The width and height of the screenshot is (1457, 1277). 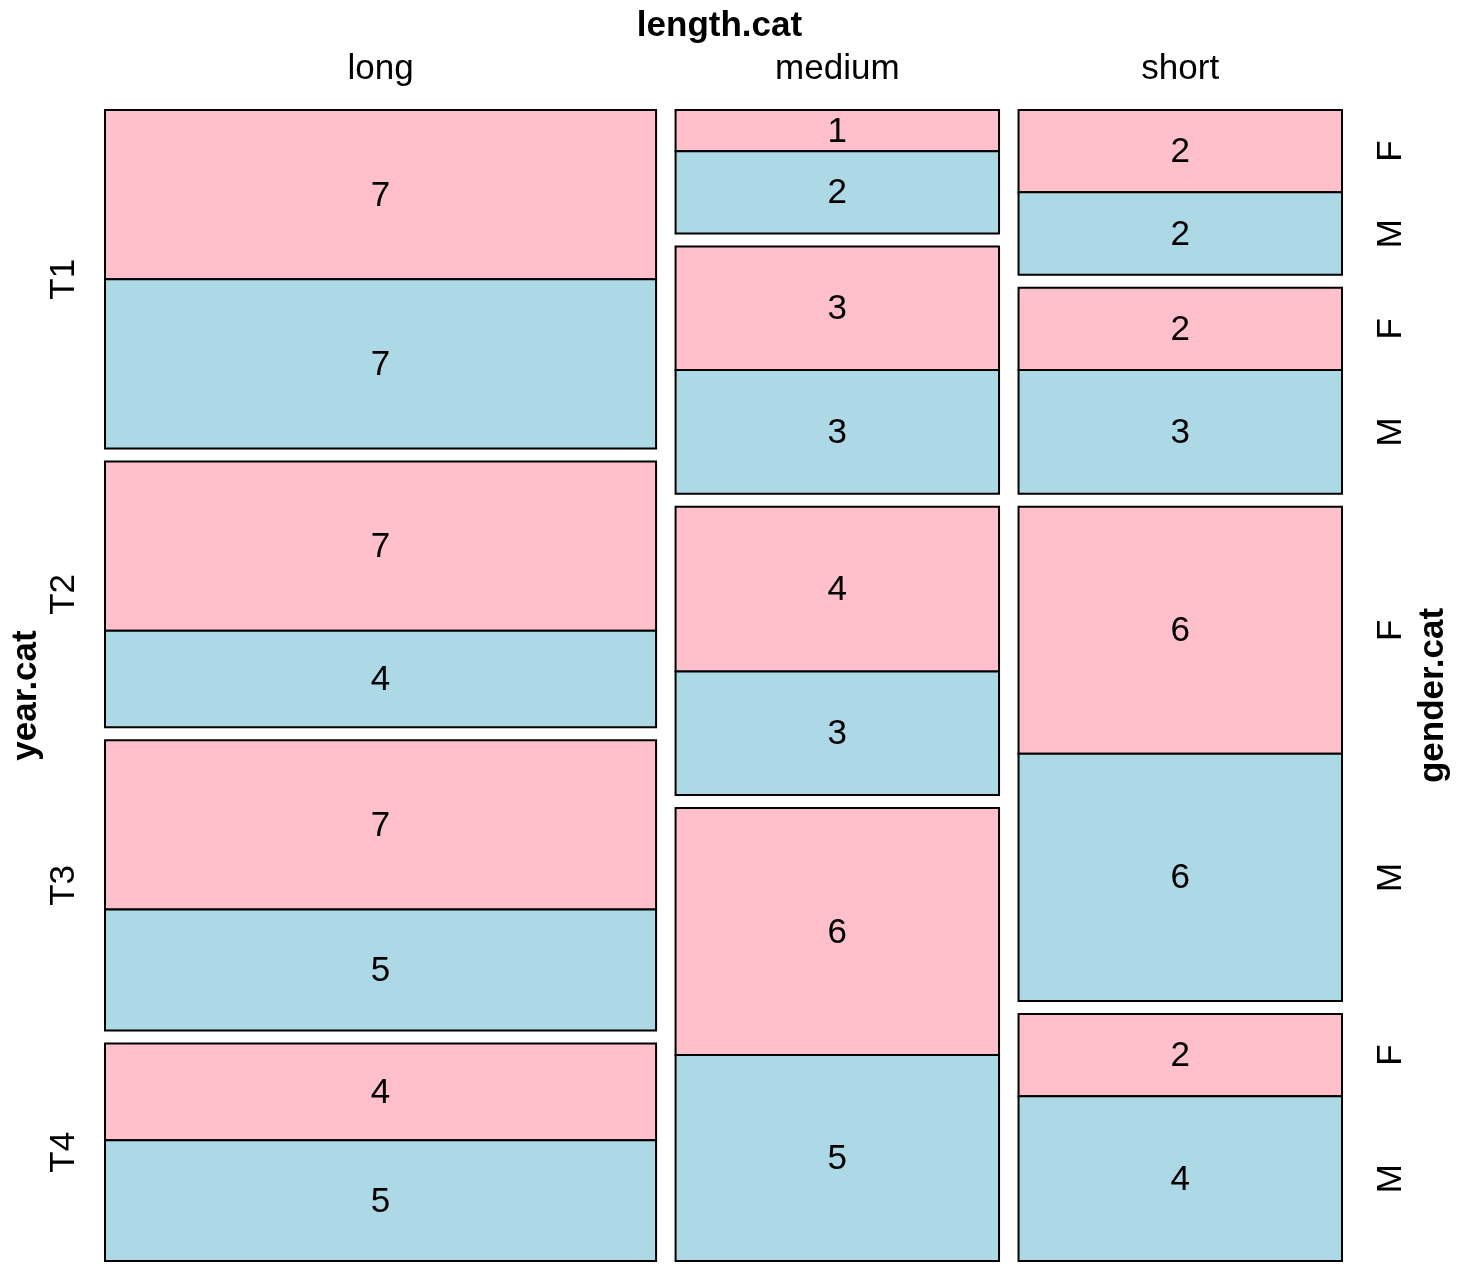 I want to click on category-label: short, so click(x=1180, y=66).